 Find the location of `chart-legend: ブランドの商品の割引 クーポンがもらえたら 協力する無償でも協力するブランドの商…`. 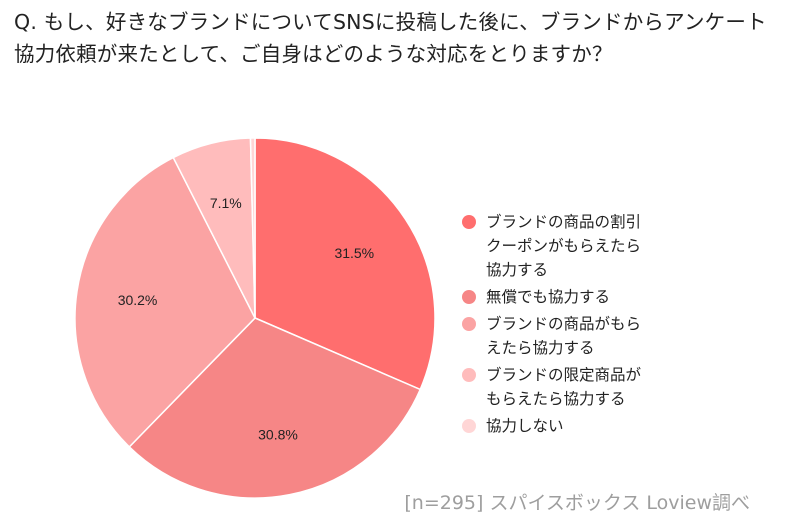

chart-legend: ブランドの商品の割引 クーポンがもらえたら 協力する無償でも協力するブランドの商… is located at coordinates (587, 325).